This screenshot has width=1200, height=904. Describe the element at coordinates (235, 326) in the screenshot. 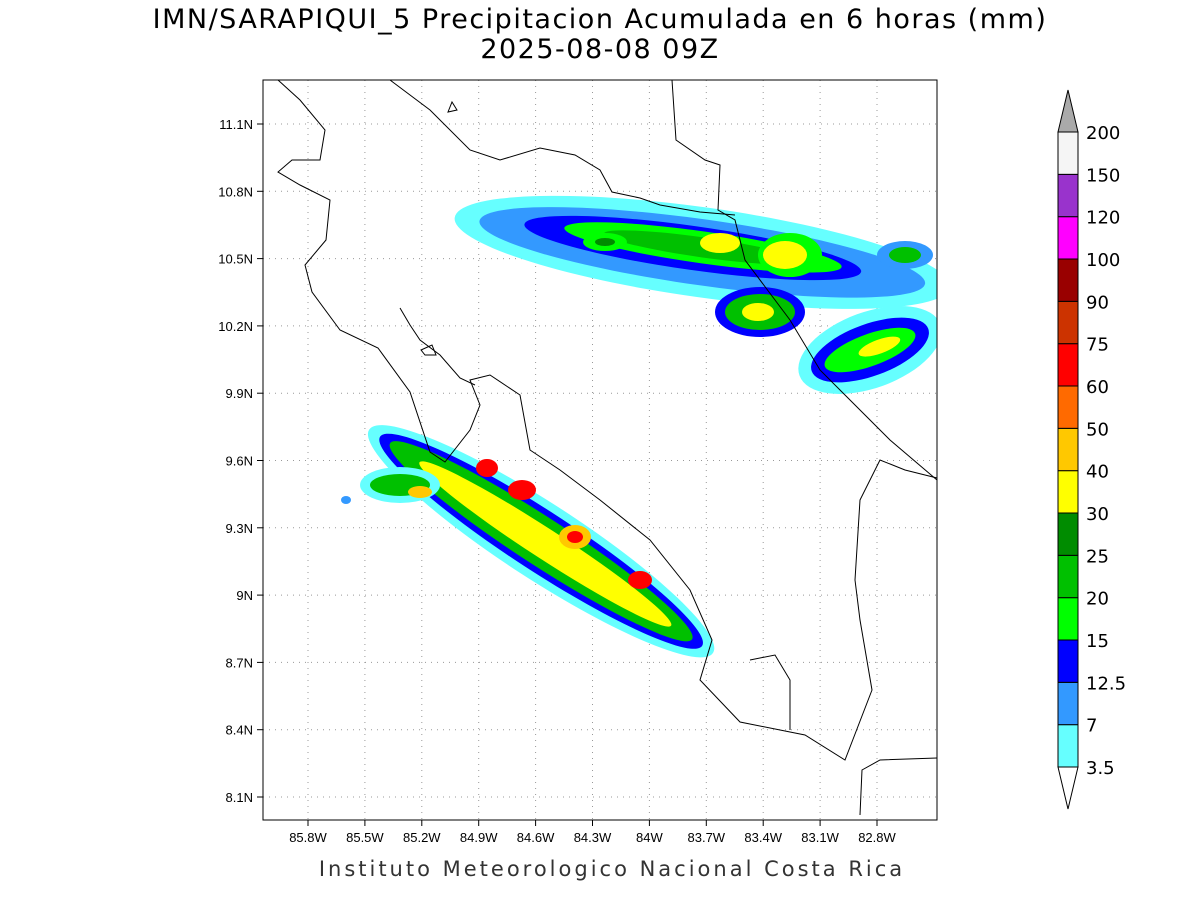

I see `lat-label: 10.2N` at that location.